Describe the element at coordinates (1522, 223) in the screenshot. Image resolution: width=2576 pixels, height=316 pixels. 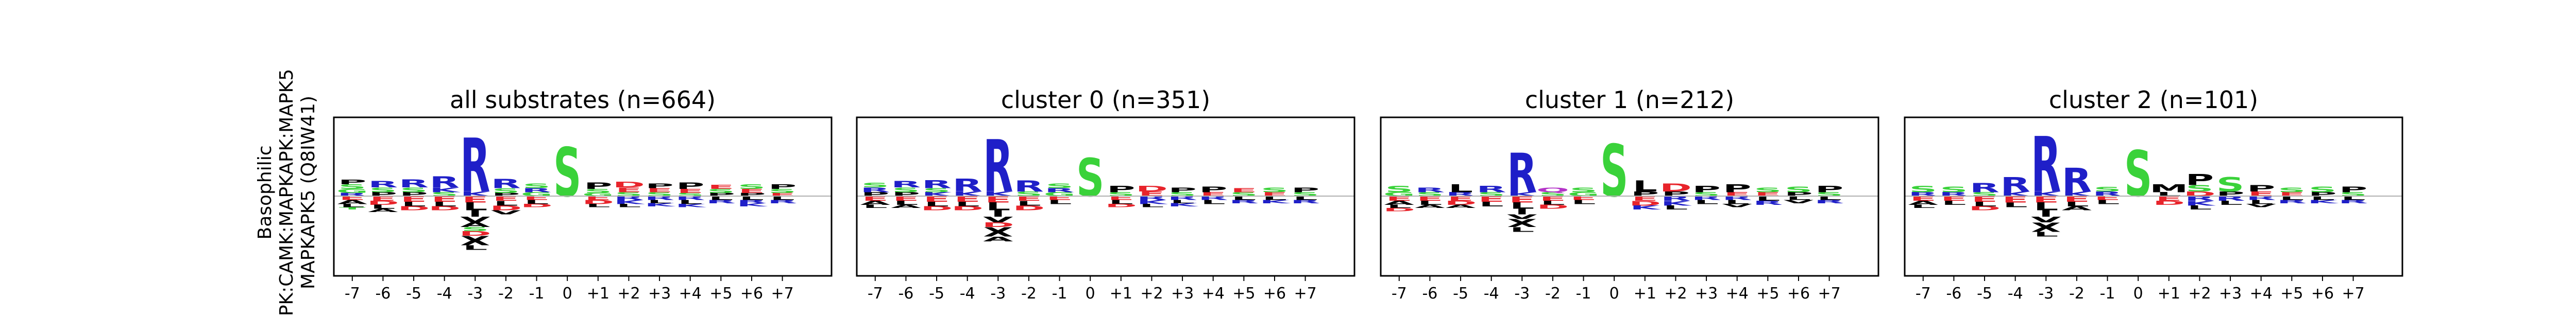
I see `logo-letter-X: X` at that location.